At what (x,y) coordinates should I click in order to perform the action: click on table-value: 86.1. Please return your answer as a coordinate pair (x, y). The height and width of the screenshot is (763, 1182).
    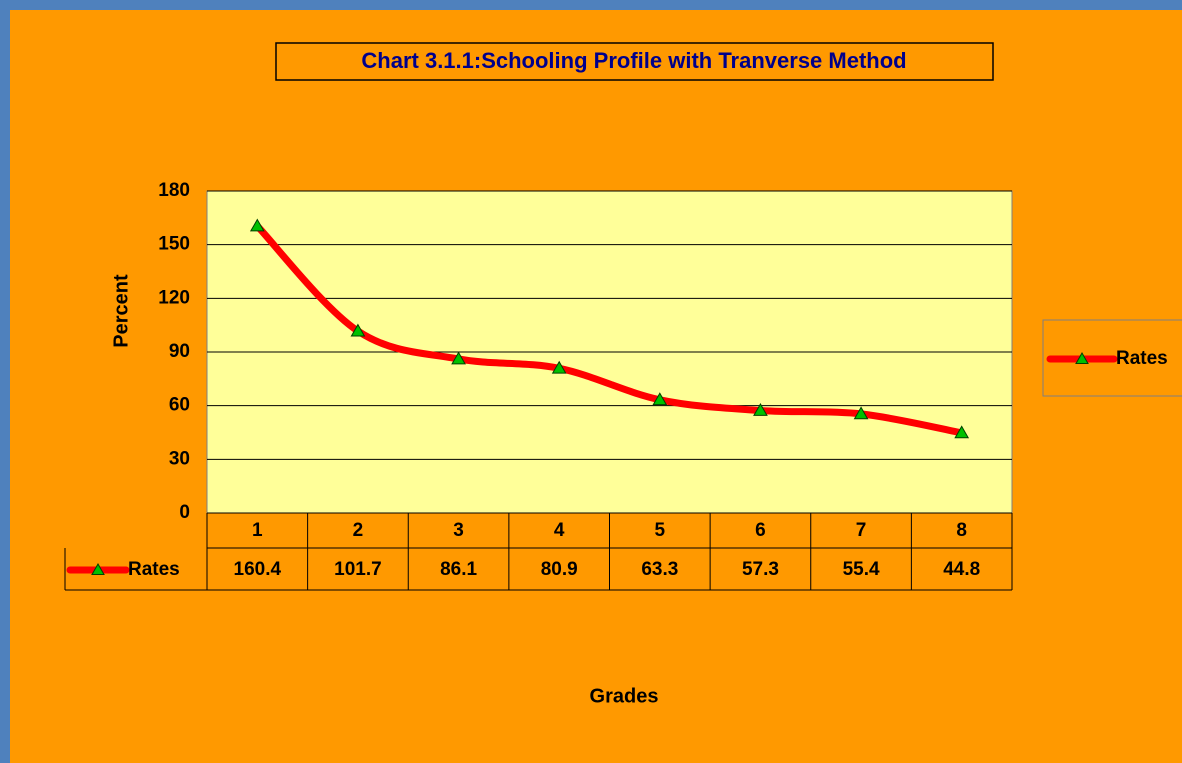
    Looking at the image, I should click on (458, 569).